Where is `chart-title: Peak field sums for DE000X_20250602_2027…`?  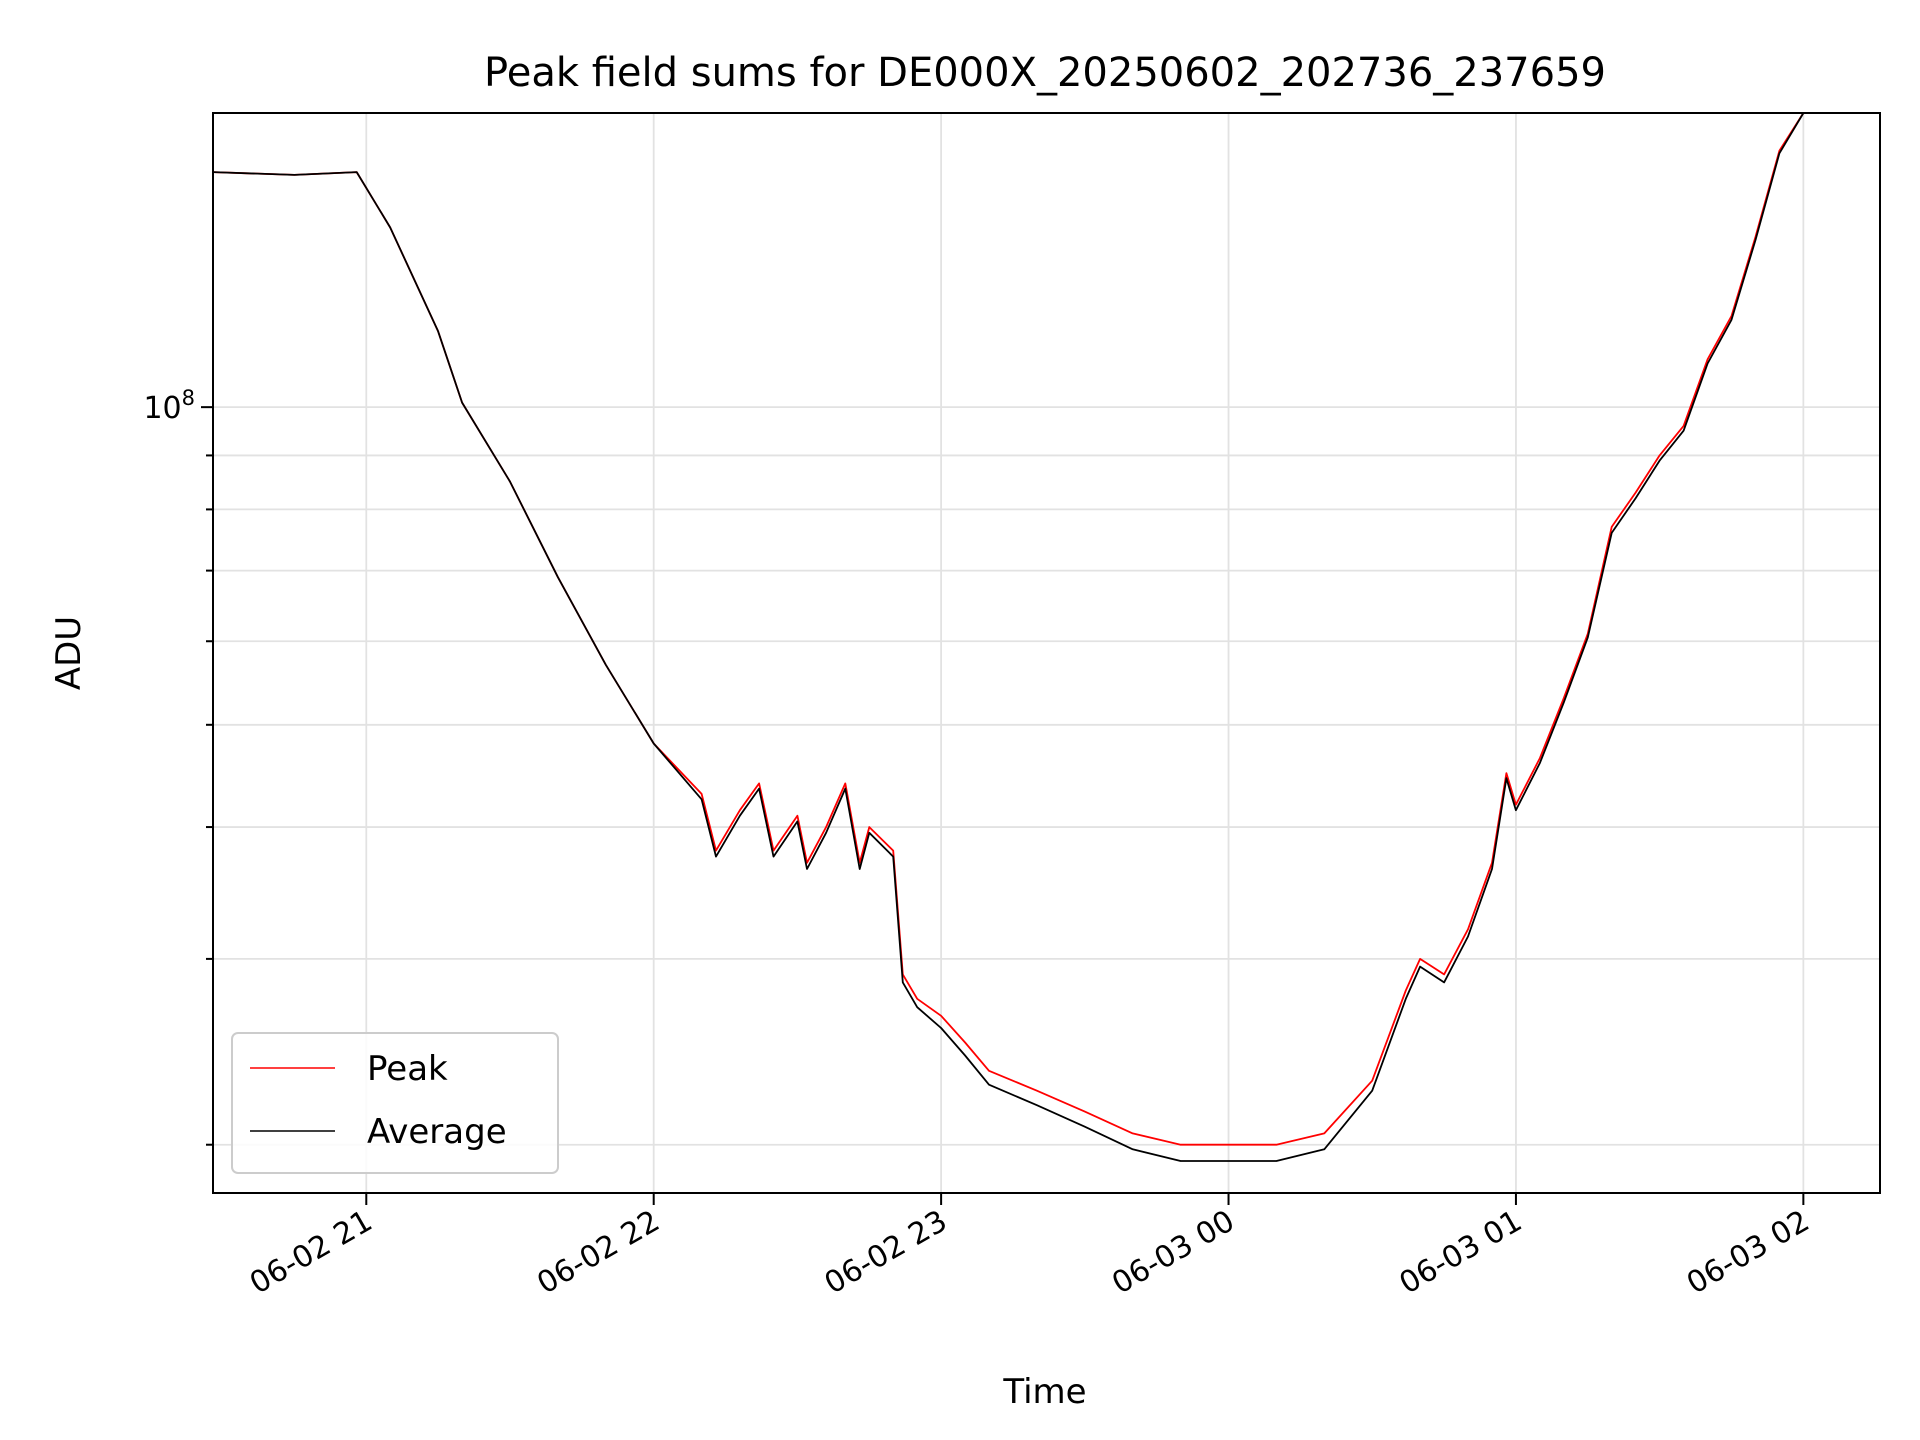 chart-title: Peak field sums for DE000X_20250602_2027… is located at coordinates (1045, 73).